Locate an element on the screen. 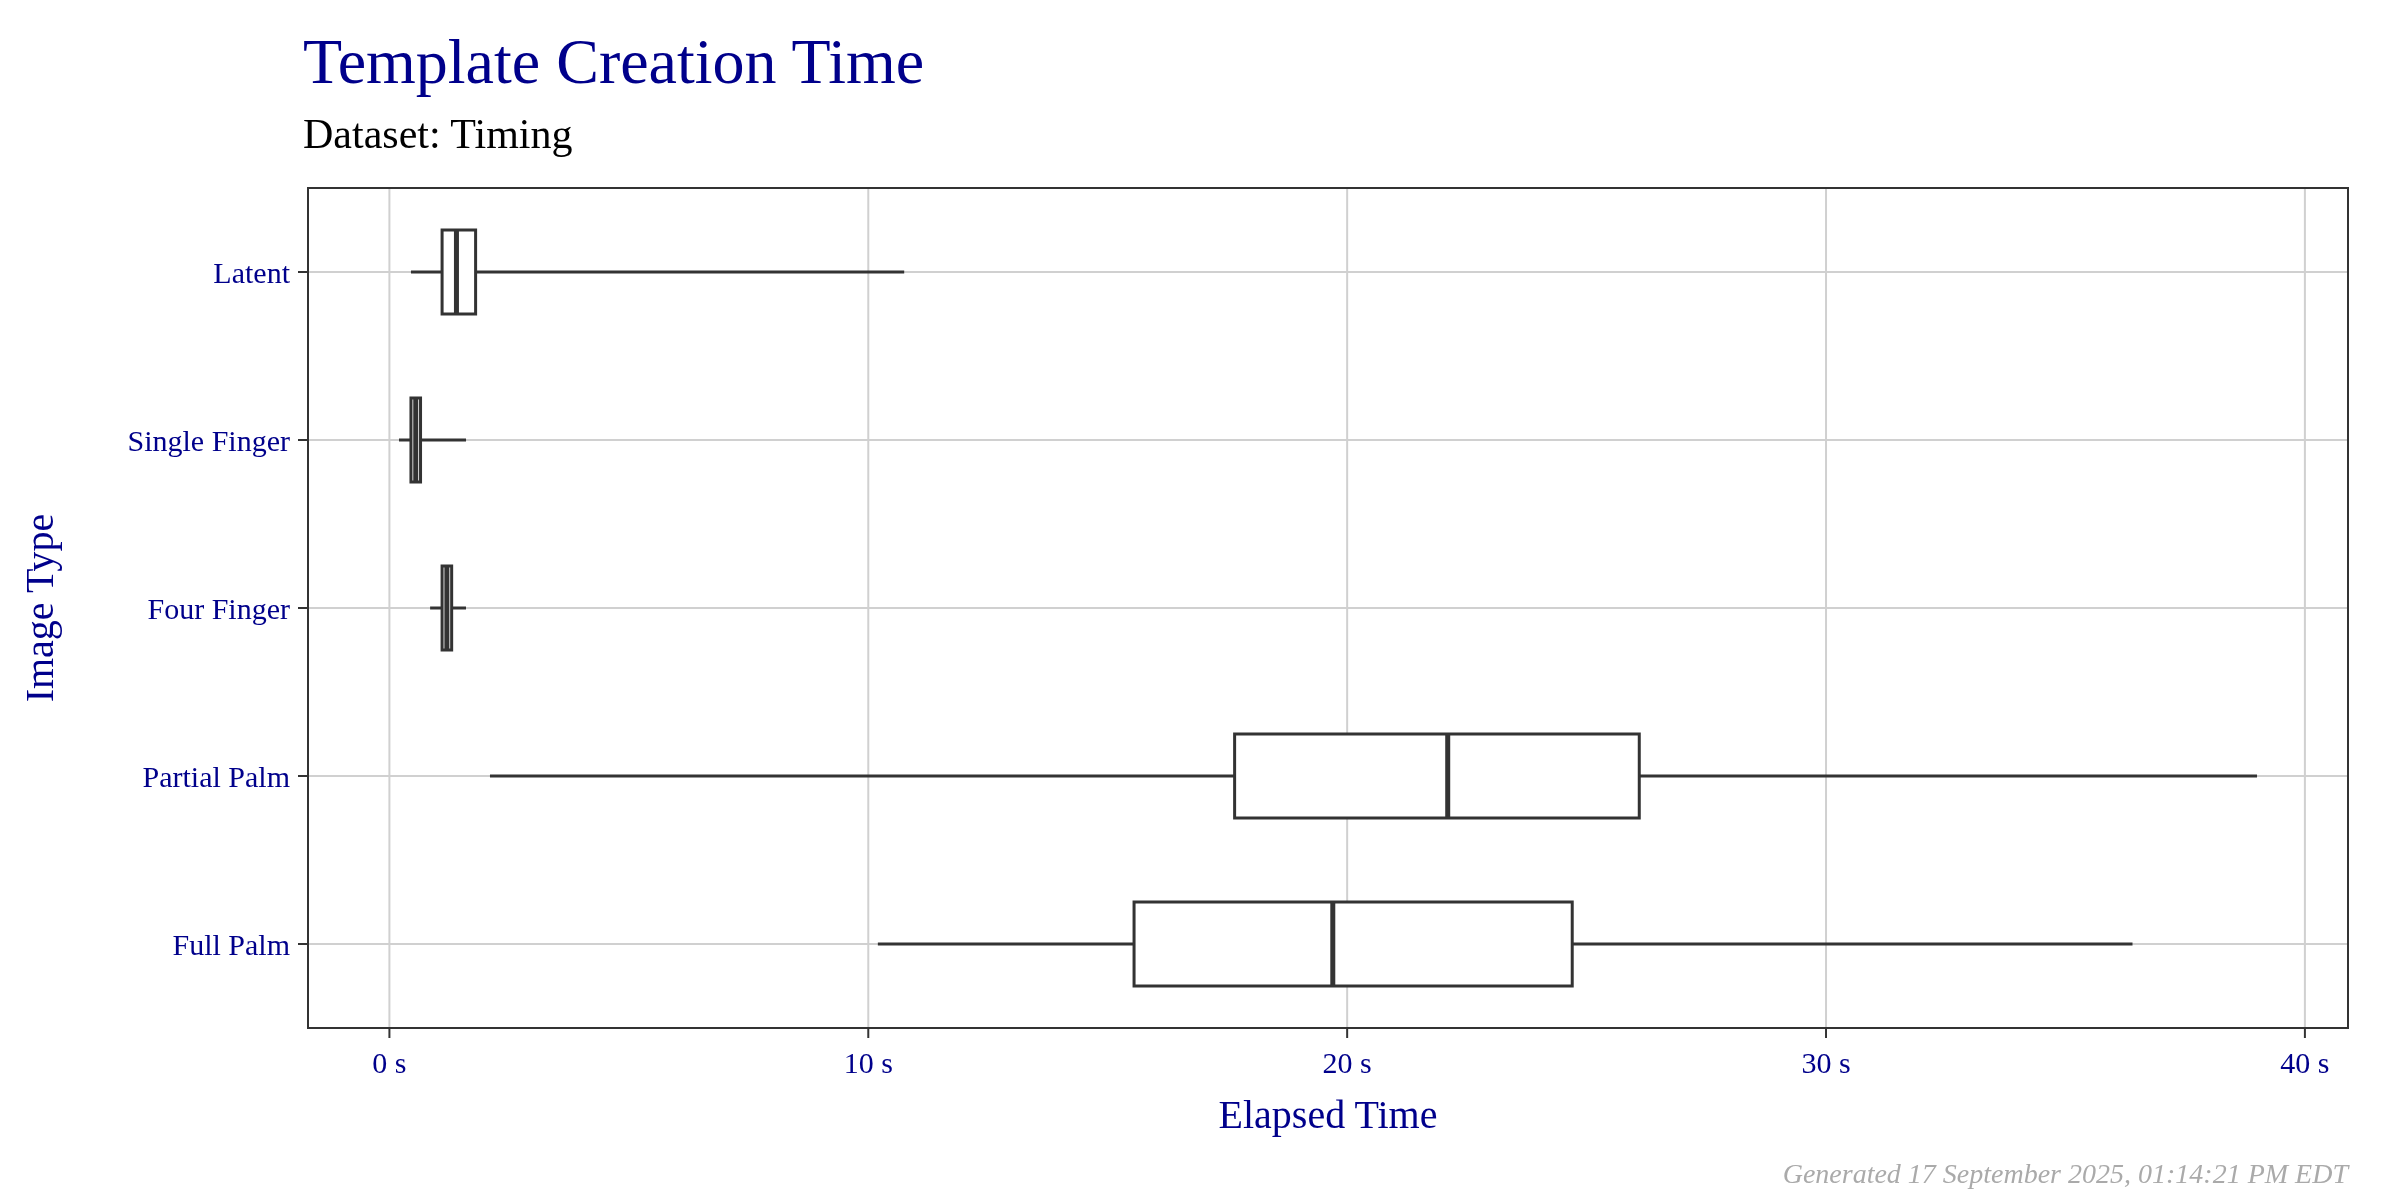 The image size is (2400, 1200). x-tick-label: 30 s is located at coordinates (1826, 1062).